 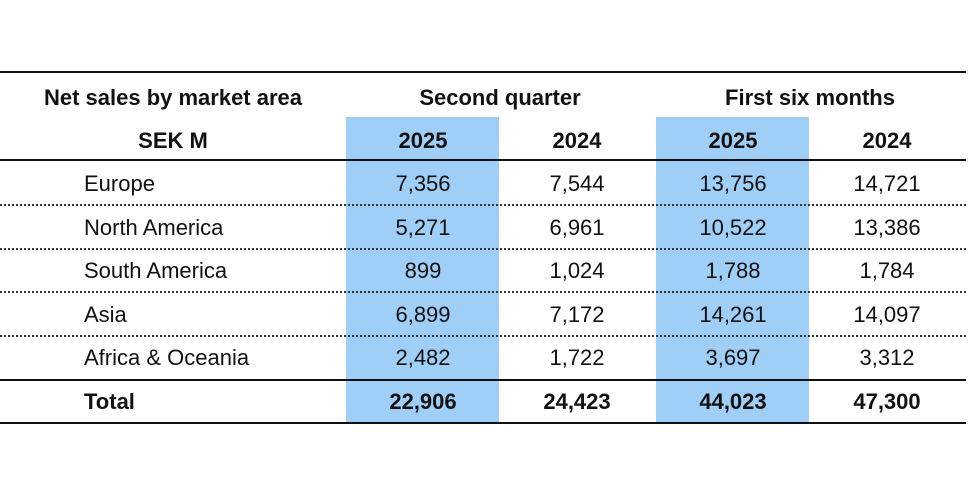 I want to click on cell-value: 5,271, so click(x=423, y=227).